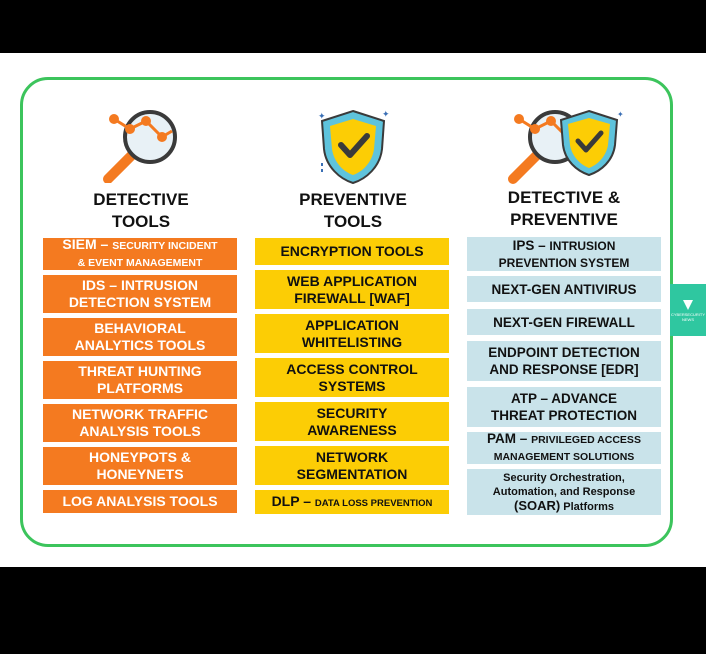  What do you see at coordinates (352, 333) in the screenshot?
I see `list-item-app-whitelisting: APPLICATION WHITELISTING` at bounding box center [352, 333].